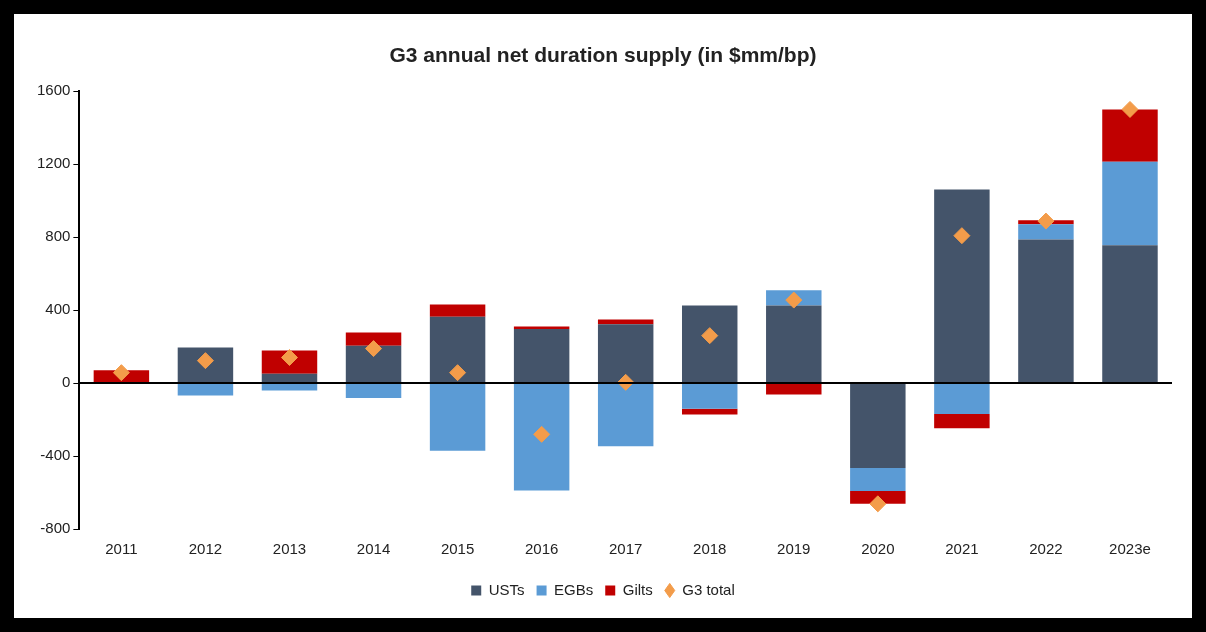 This screenshot has height=632, width=1206. Describe the element at coordinates (626, 549) in the screenshot. I see `x-tick-label: 2017` at that location.